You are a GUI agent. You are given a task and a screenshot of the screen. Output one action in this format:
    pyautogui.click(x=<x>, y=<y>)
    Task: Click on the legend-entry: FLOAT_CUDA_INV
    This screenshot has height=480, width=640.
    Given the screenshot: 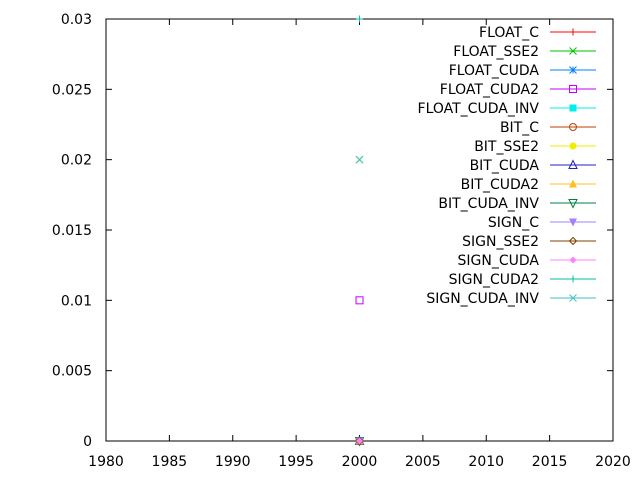 What is the action you would take?
    pyautogui.click(x=507, y=109)
    